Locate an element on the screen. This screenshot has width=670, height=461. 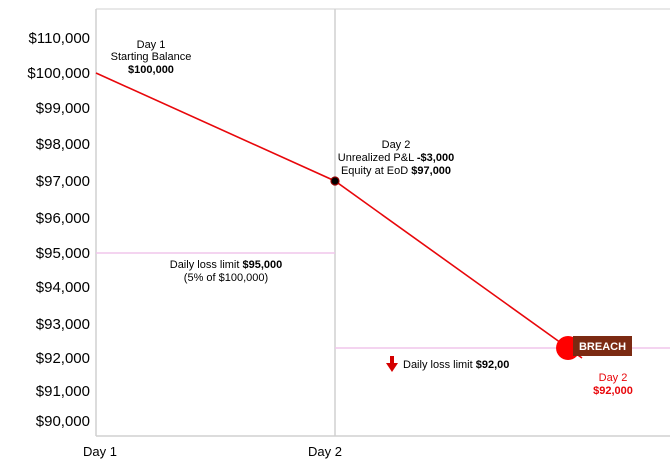
breach-day: Day 2 is located at coordinates (613, 378).